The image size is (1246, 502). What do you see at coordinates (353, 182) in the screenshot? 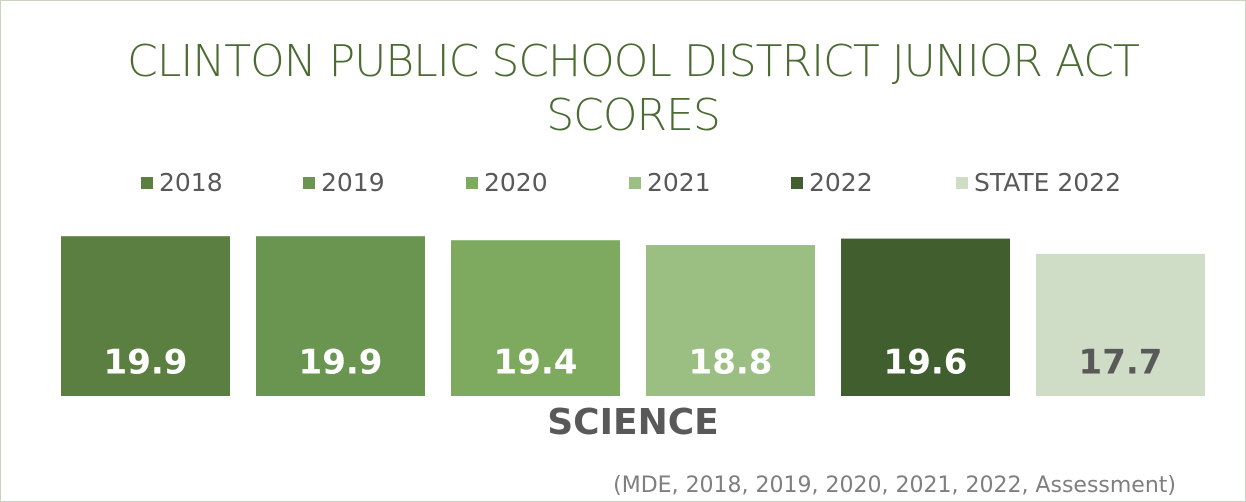
I see `legend-label: 2019` at bounding box center [353, 182].